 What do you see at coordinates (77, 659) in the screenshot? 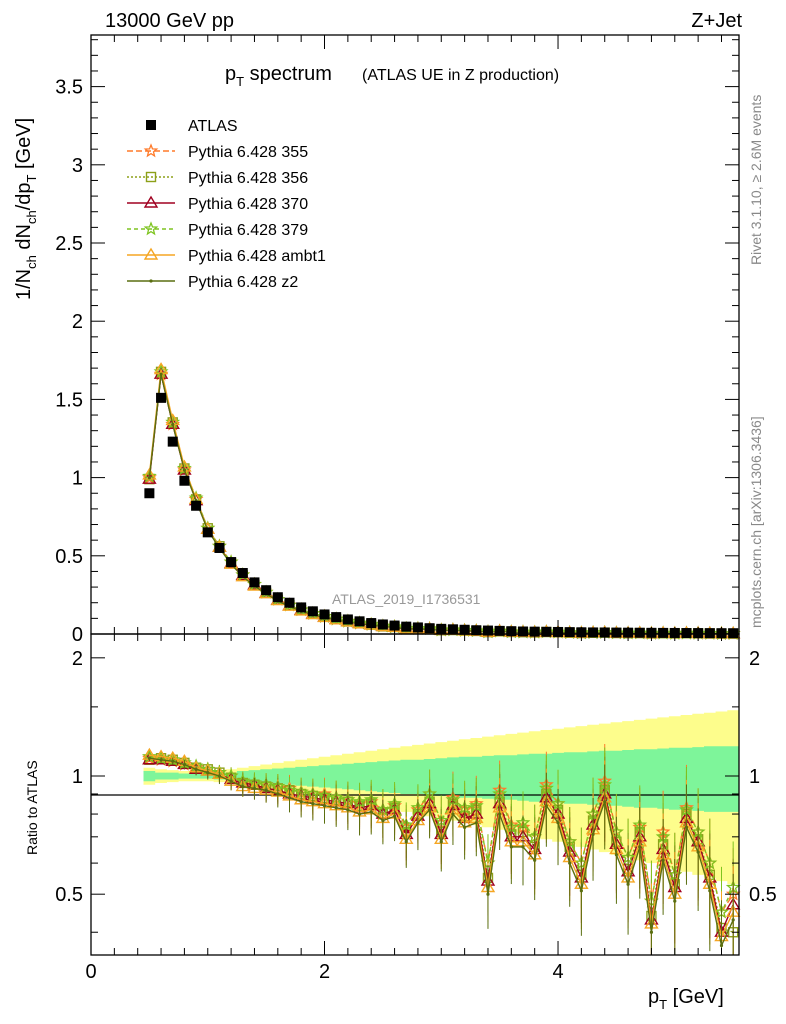
I see `ratio-y-tick-label: 2` at bounding box center [77, 659].